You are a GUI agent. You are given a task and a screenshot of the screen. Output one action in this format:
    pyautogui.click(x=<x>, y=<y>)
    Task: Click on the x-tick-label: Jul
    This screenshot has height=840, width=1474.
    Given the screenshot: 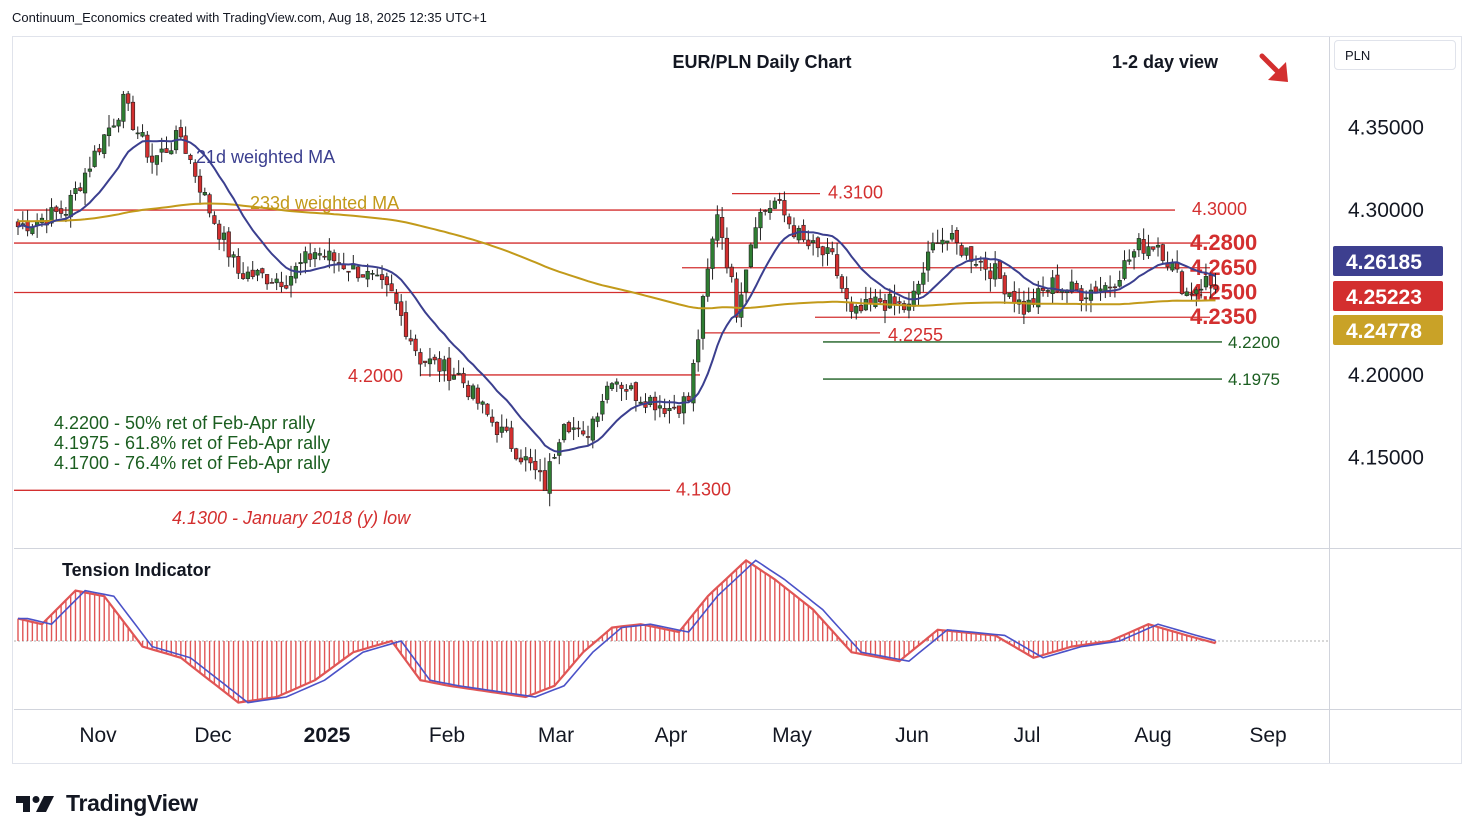 What is the action you would take?
    pyautogui.click(x=1027, y=735)
    